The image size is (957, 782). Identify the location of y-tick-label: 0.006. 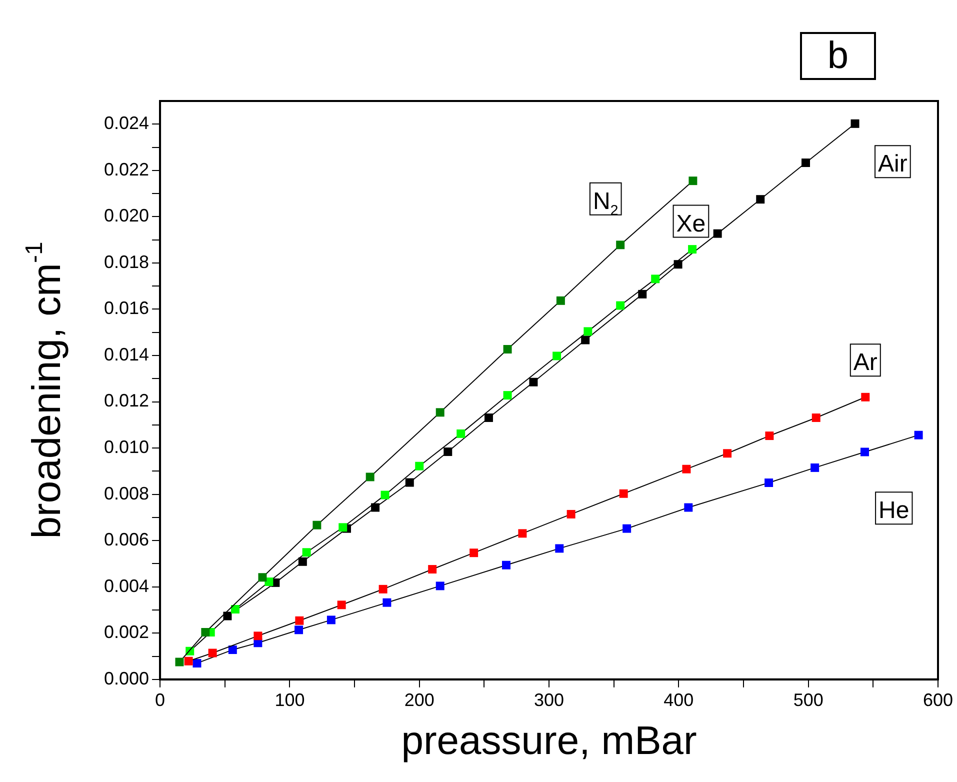
(127, 540).